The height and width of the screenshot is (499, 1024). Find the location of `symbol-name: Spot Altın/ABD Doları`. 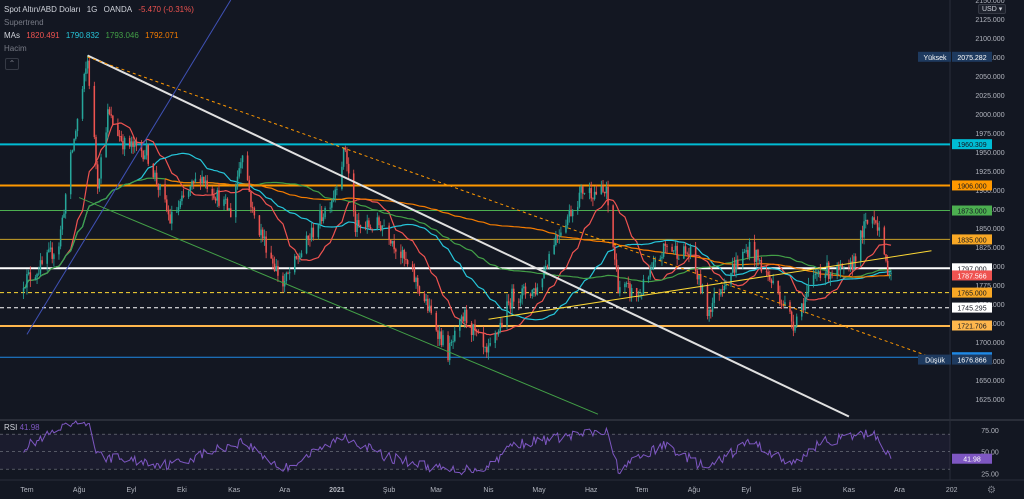

symbol-name: Spot Altın/ABD Doları is located at coordinates (42, 9).